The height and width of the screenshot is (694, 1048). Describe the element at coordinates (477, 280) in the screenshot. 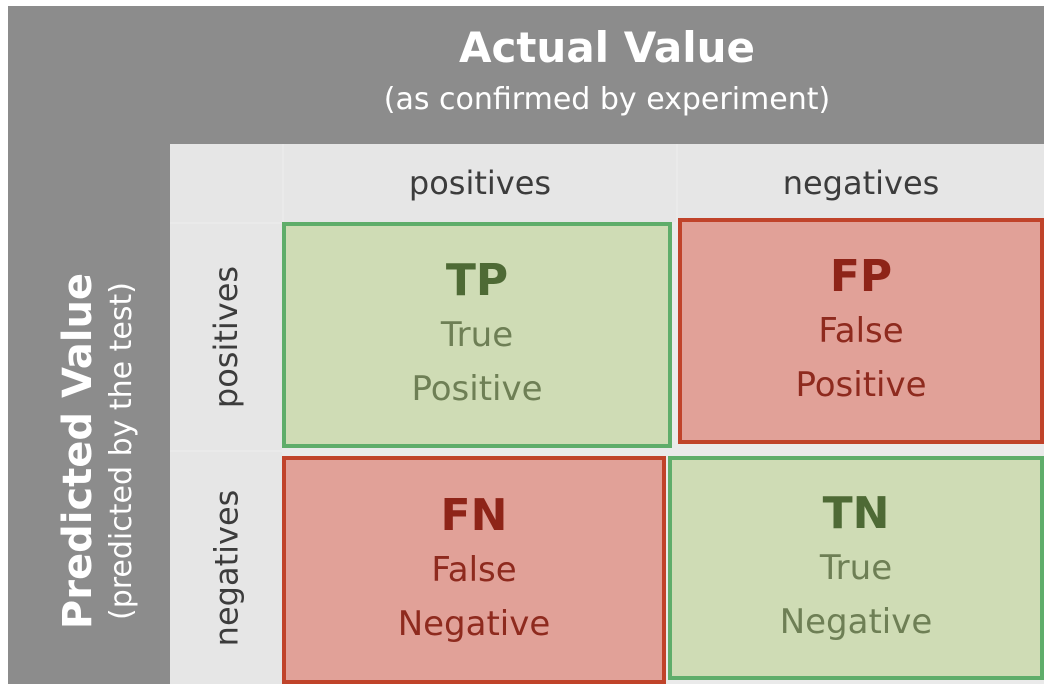

I see `tp-abbr: TP` at that location.